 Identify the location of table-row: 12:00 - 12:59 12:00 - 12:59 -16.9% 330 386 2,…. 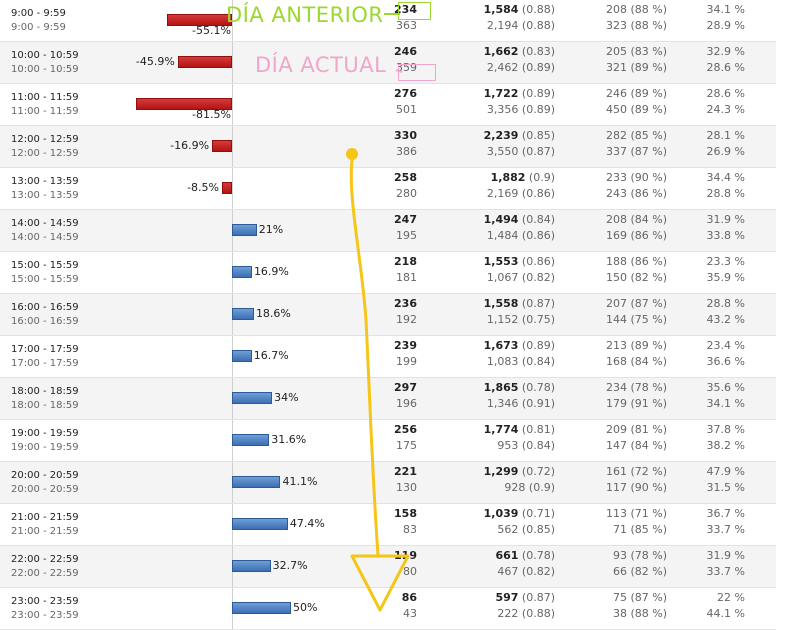
(388, 147).